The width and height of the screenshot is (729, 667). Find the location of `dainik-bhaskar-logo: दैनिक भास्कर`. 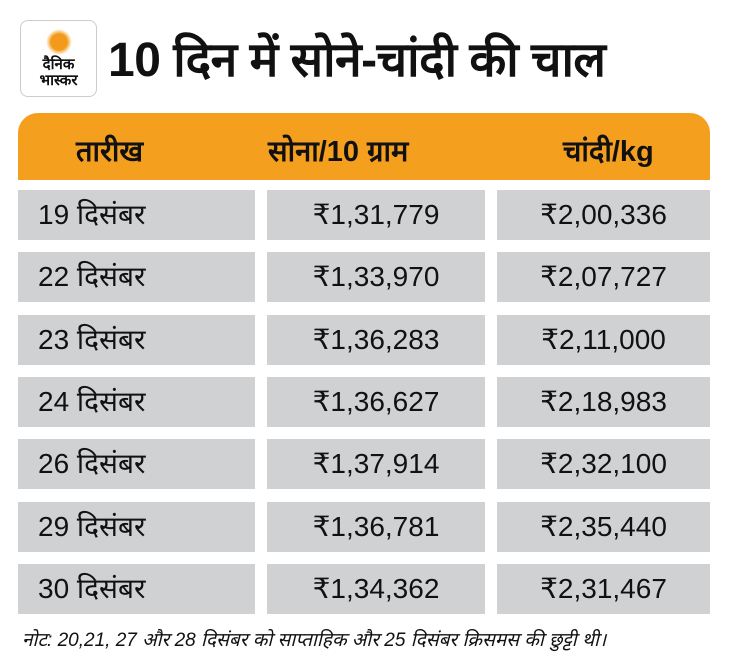

dainik-bhaskar-logo: दैनिक भास्कर is located at coordinates (58, 58).